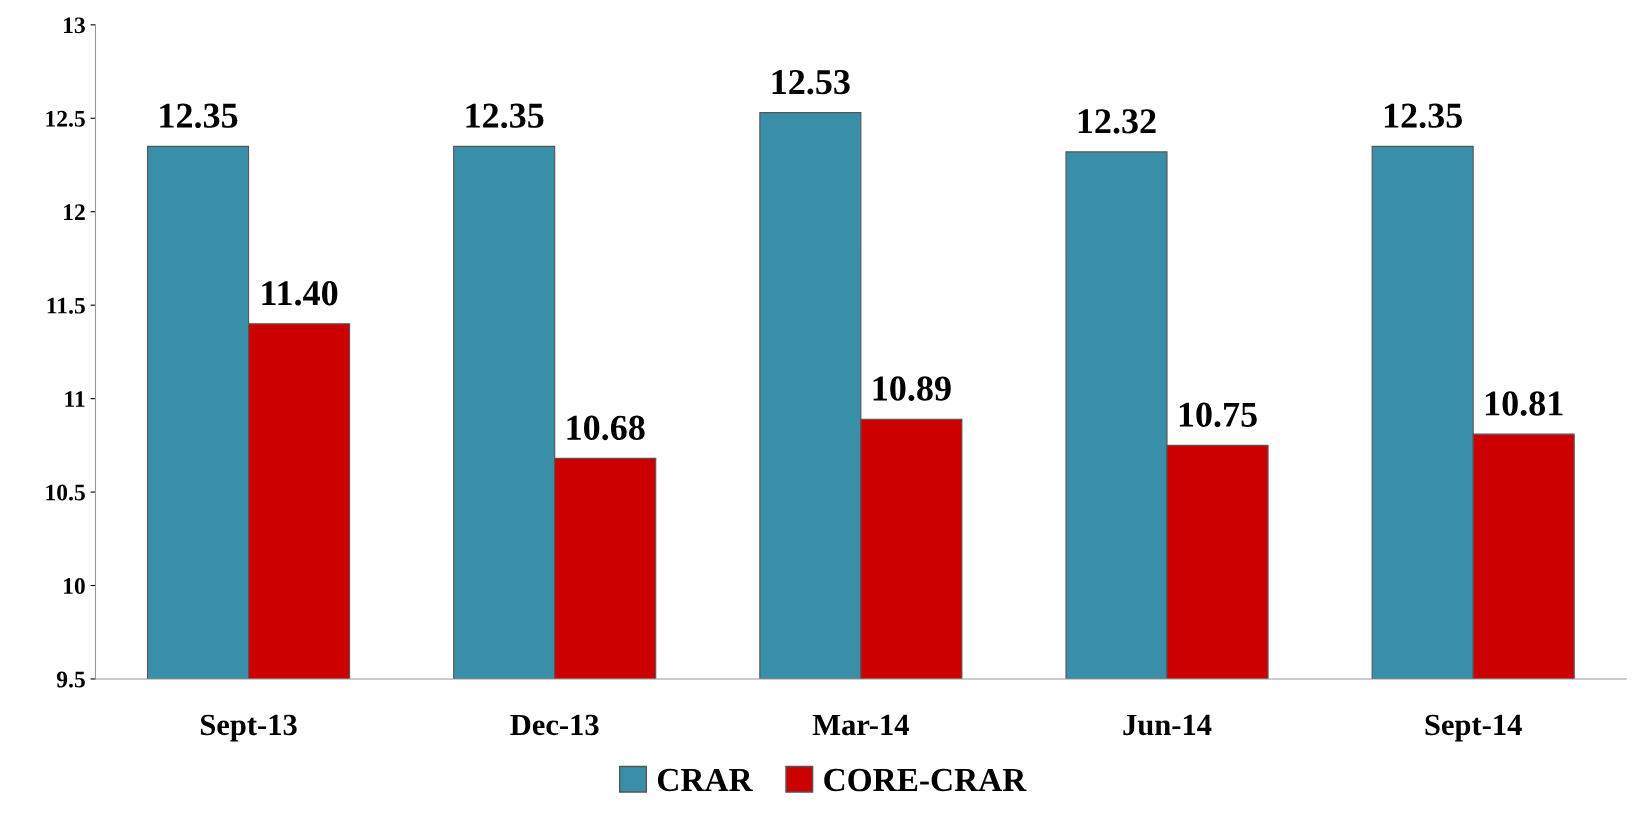 This screenshot has width=1646, height=828. What do you see at coordinates (75, 399) in the screenshot?
I see `y-tick-label: 11` at bounding box center [75, 399].